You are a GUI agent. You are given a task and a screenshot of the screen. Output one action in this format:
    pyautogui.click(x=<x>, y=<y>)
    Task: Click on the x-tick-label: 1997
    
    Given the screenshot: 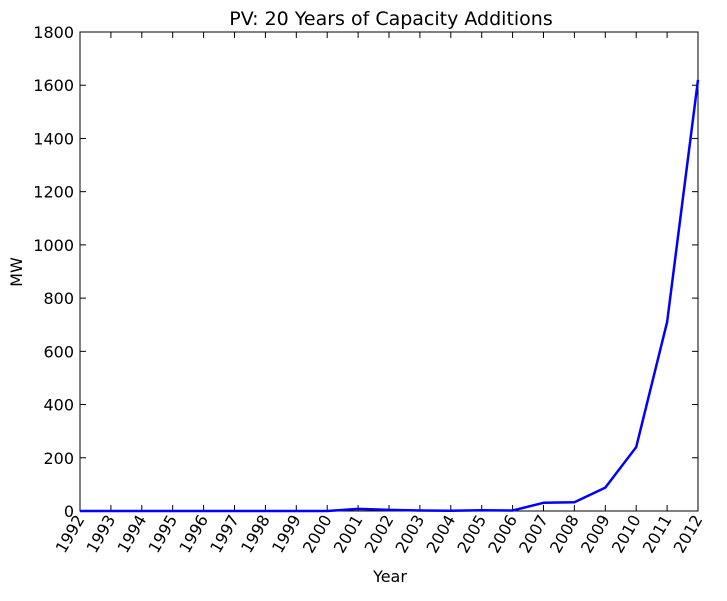 What is the action you would take?
    pyautogui.click(x=224, y=534)
    